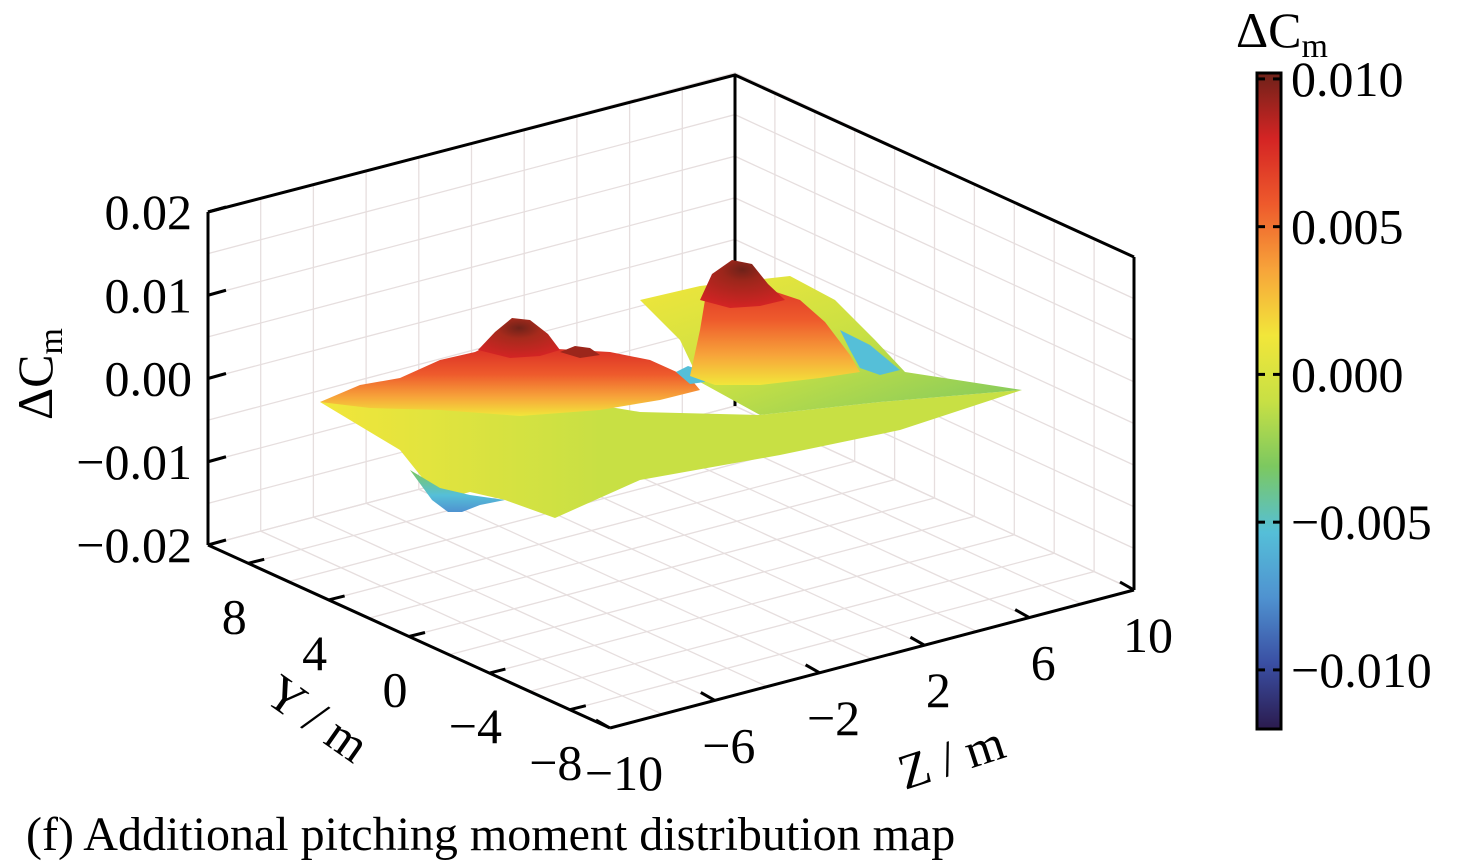 The image size is (1473, 864). What do you see at coordinates (870, 352) in the screenshot?
I see `surface-right-saddle` at bounding box center [870, 352].